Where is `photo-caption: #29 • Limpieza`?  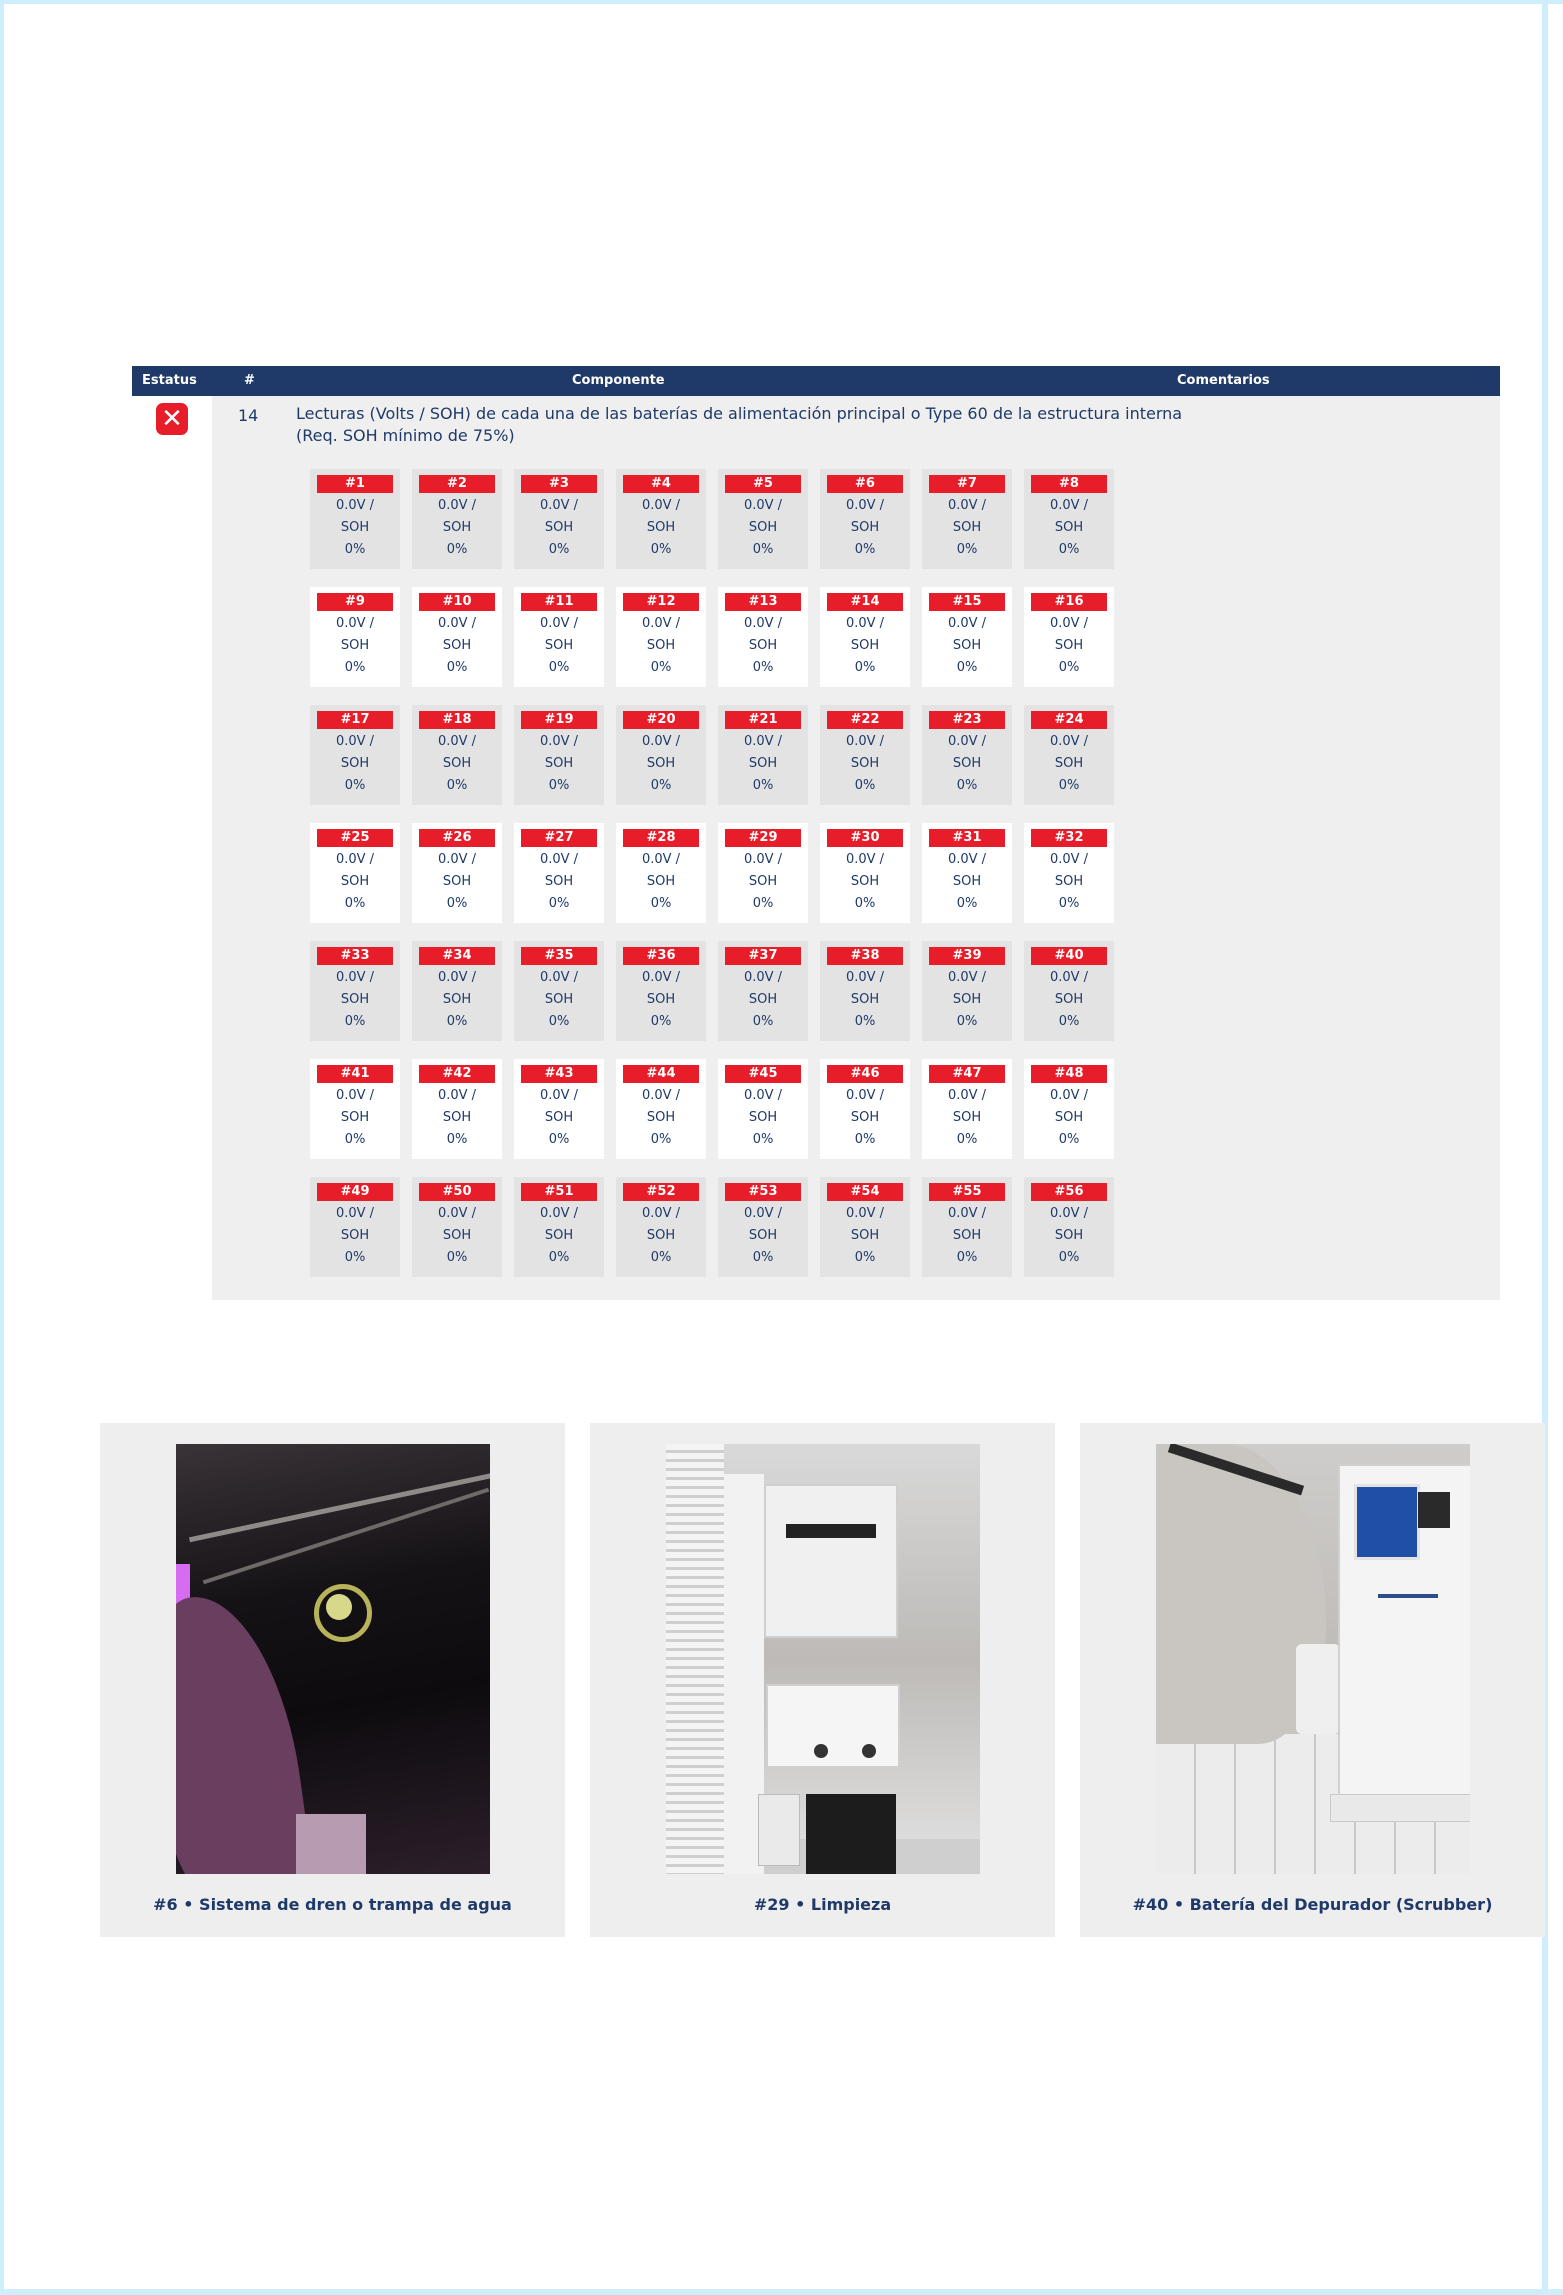
photo-caption: #29 • Limpieza is located at coordinates (822, 1904).